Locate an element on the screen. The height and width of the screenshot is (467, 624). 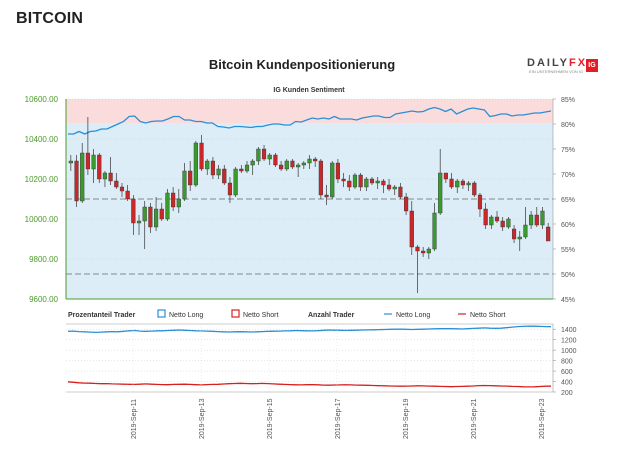
count-tick-label: 600 is located at coordinates (567, 372).